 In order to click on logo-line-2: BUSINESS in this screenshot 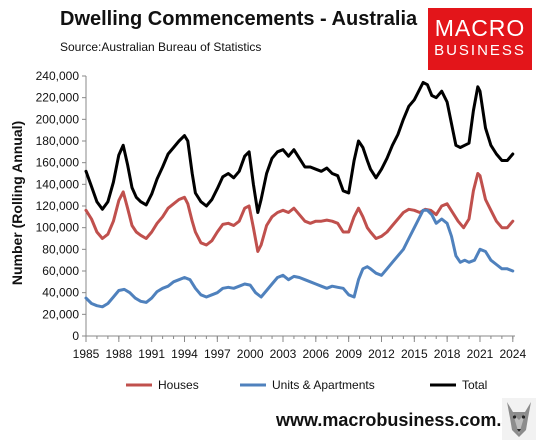, I will do `click(480, 50)`.